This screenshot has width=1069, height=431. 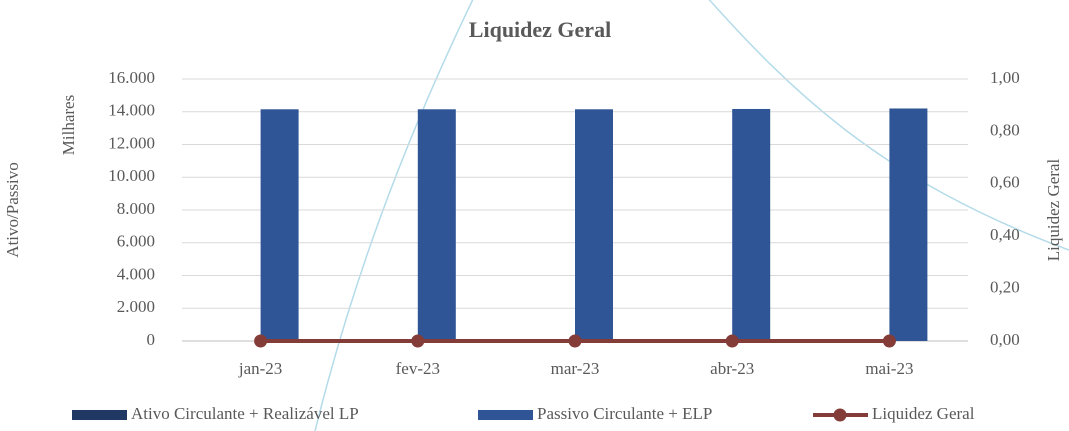 I want to click on y2-tick-label: 0,60, so click(x=1005, y=182).